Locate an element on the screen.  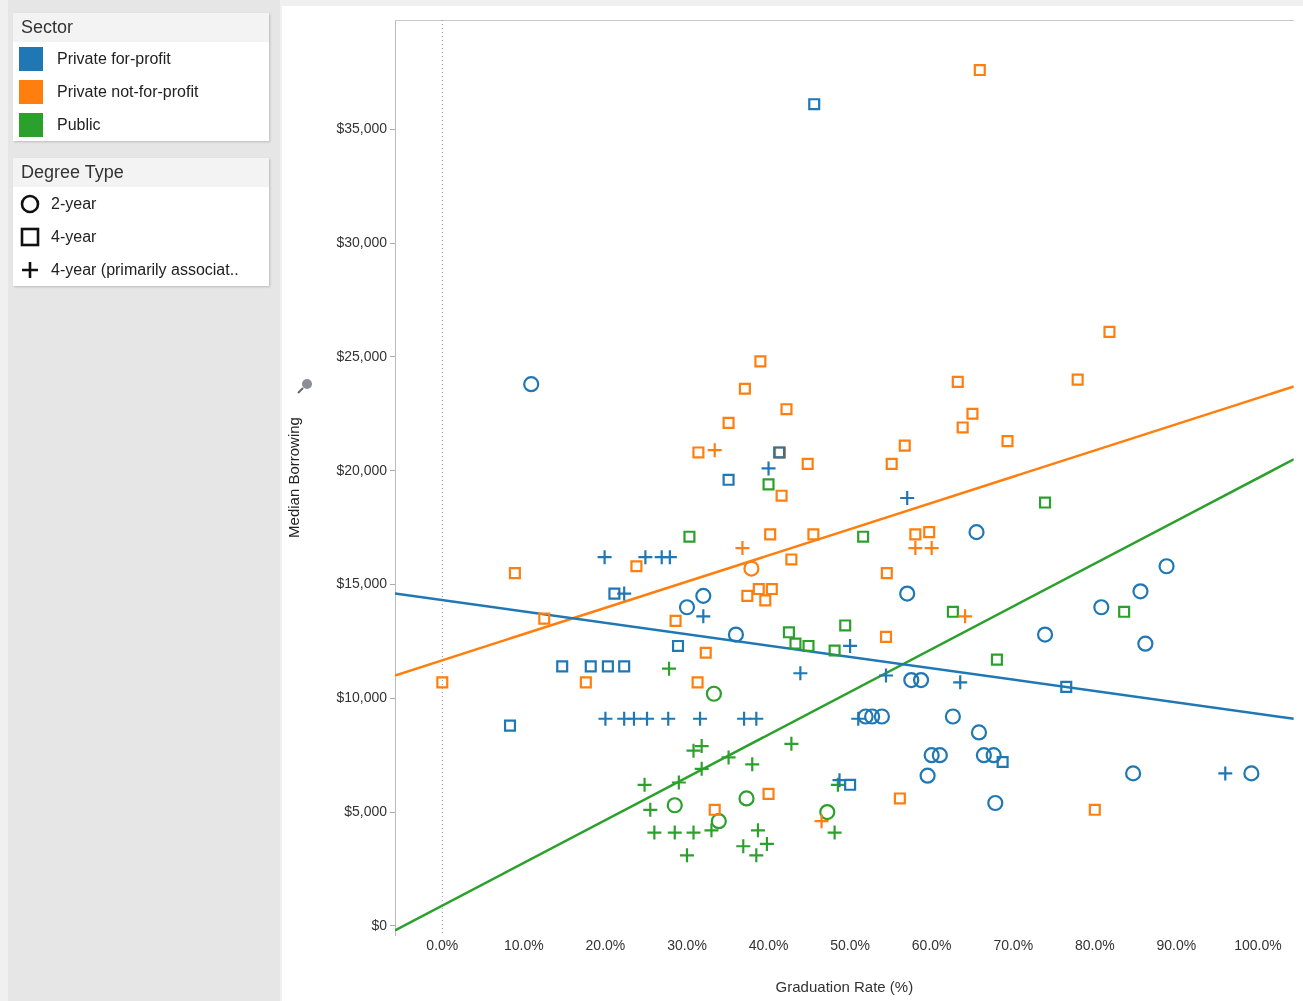
y-tick-label: $30,000 is located at coordinates (362, 241).